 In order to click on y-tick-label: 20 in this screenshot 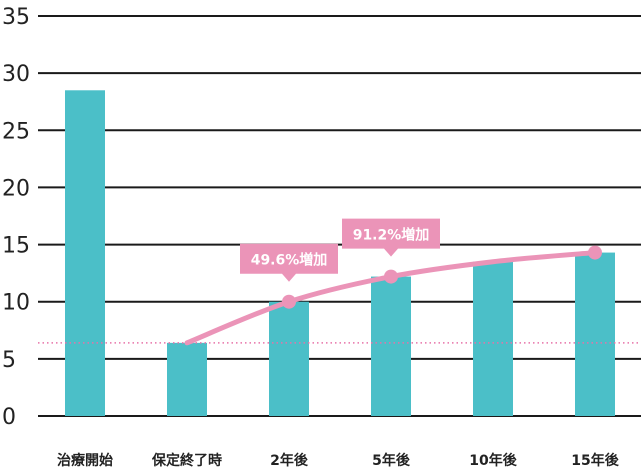, I will do `click(16, 188)`.